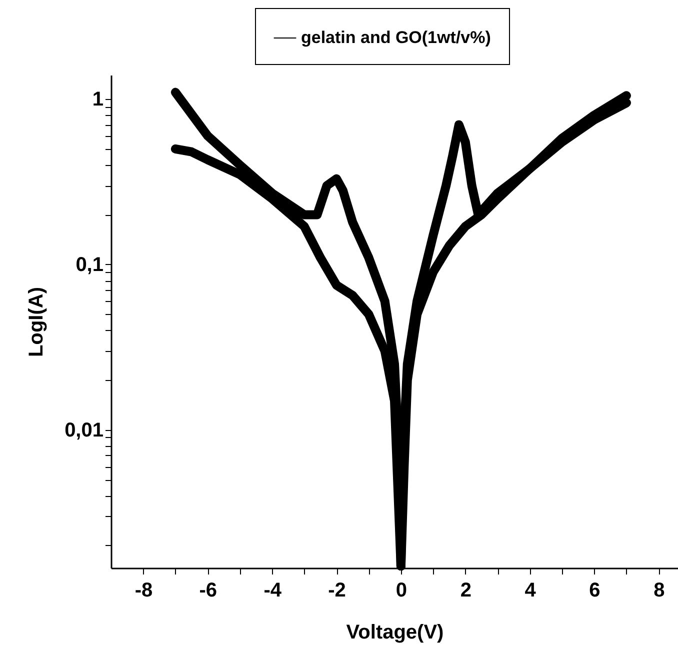 The height and width of the screenshot is (662, 678). Describe the element at coordinates (395, 633) in the screenshot. I see `x-axis-title: Voltage(V)` at that location.